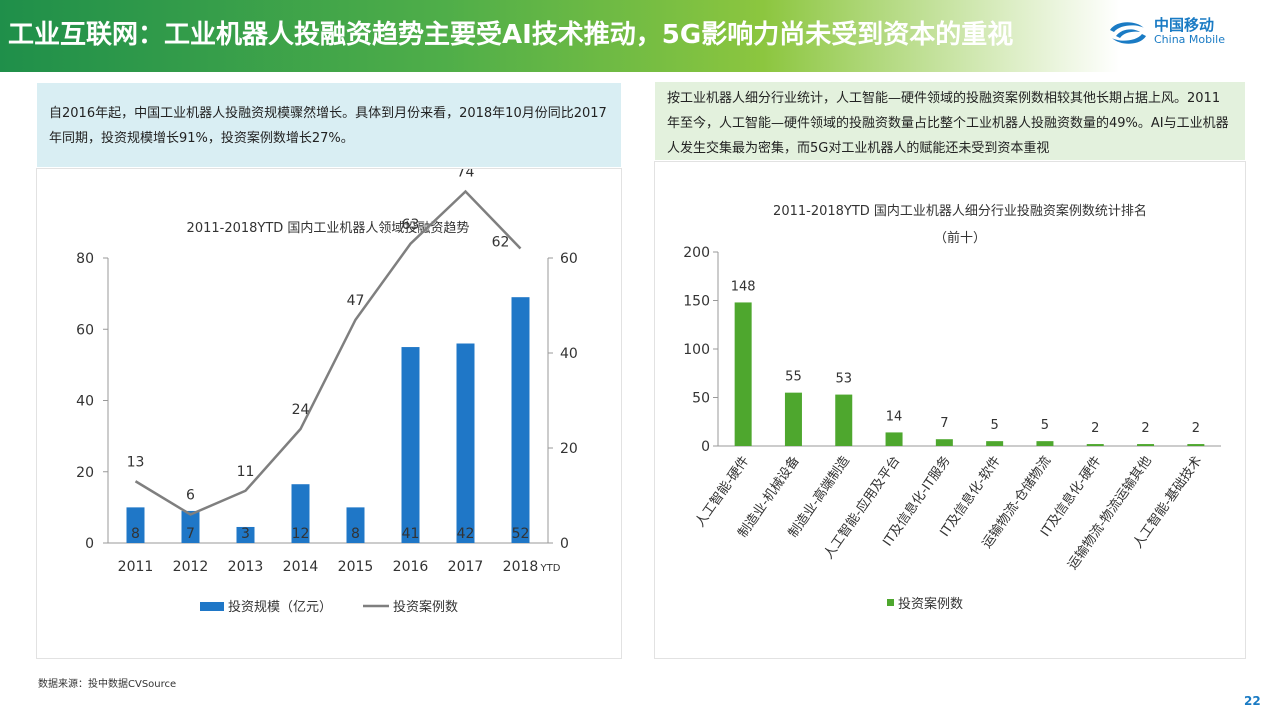 This screenshot has height=714, width=1272. Describe the element at coordinates (107, 684) in the screenshot. I see `data-source: 数据来源：投中数据CVSource` at that location.